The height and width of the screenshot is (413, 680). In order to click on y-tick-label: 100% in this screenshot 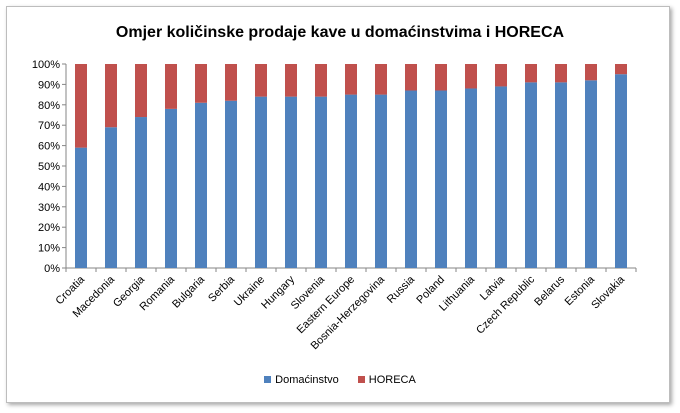, I will do `click(46, 65)`.